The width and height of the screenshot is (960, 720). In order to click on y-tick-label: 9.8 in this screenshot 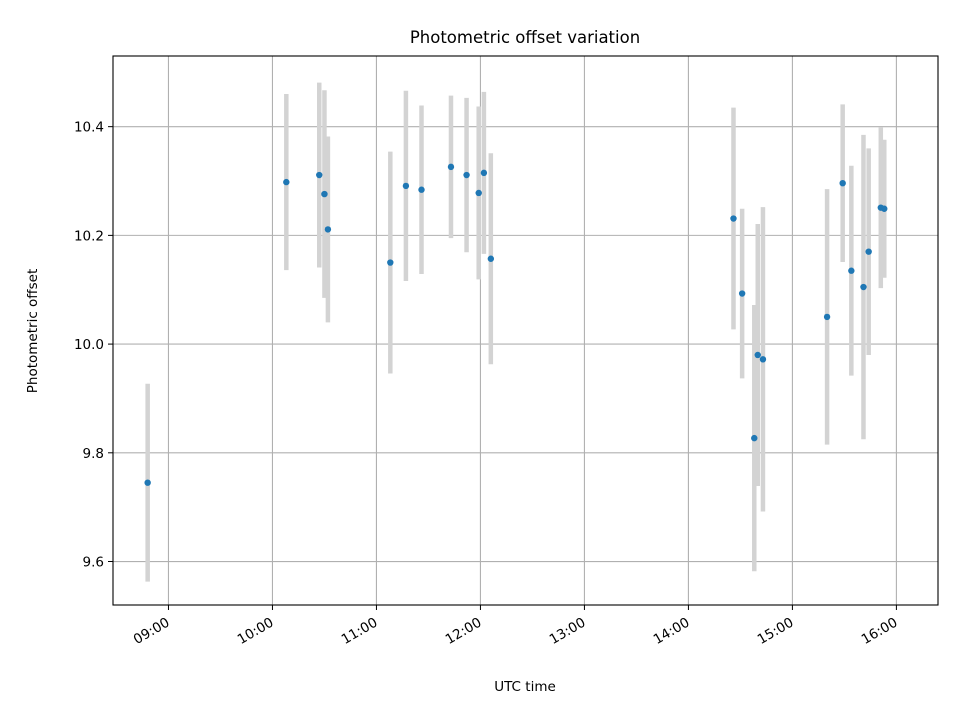, I will do `click(93, 454)`.